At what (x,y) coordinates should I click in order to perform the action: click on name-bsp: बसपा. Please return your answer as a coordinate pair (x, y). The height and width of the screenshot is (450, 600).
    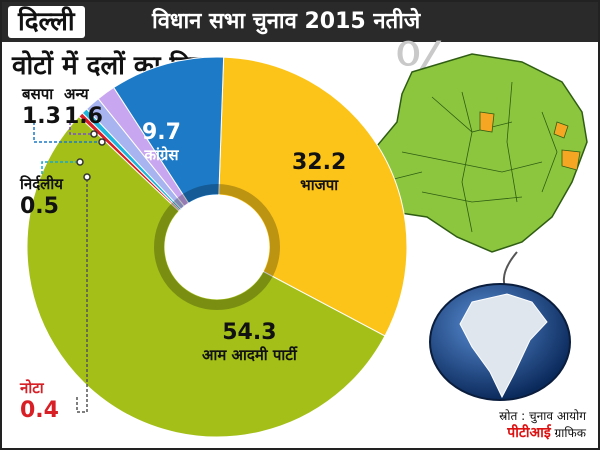
    Looking at the image, I should click on (38, 94).